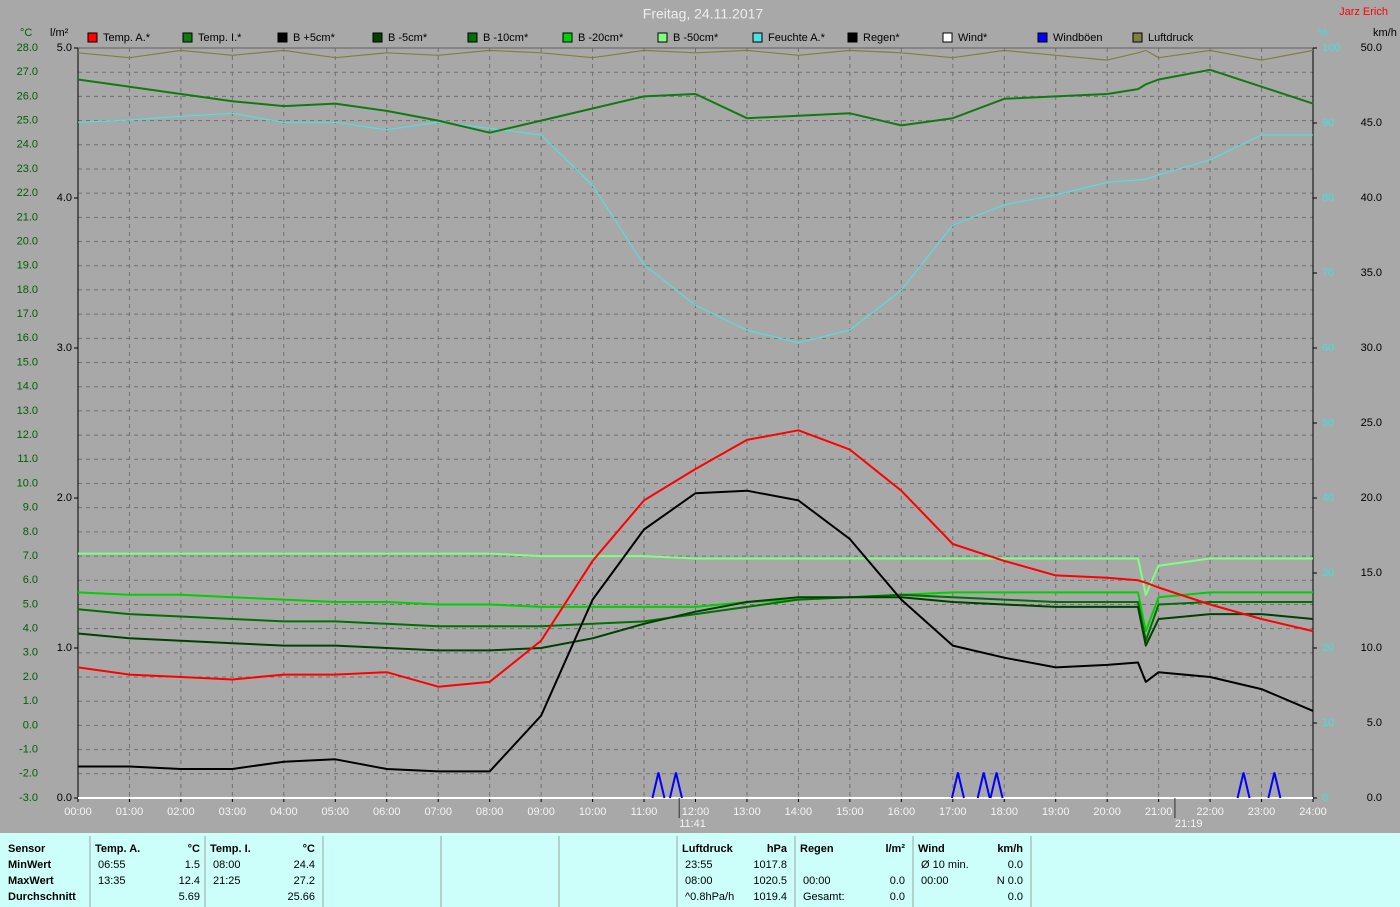 The height and width of the screenshot is (907, 1400). Describe the element at coordinates (709, 897) in the screenshot. I see `cell-time: ^0.8hPa/h` at that location.